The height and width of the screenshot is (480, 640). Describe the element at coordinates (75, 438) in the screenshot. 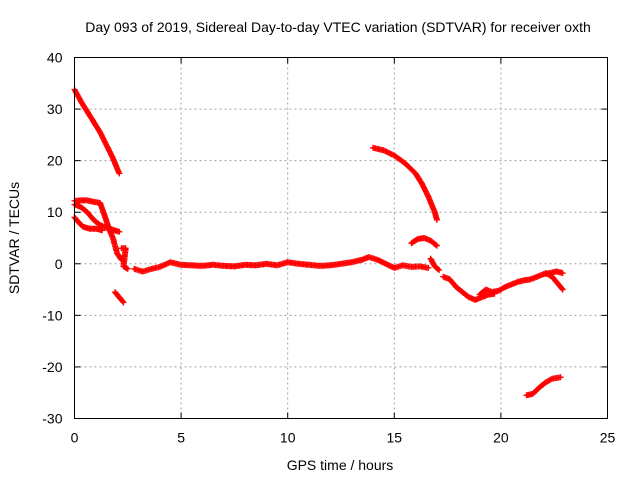

I see `x-tick-label: 0` at that location.